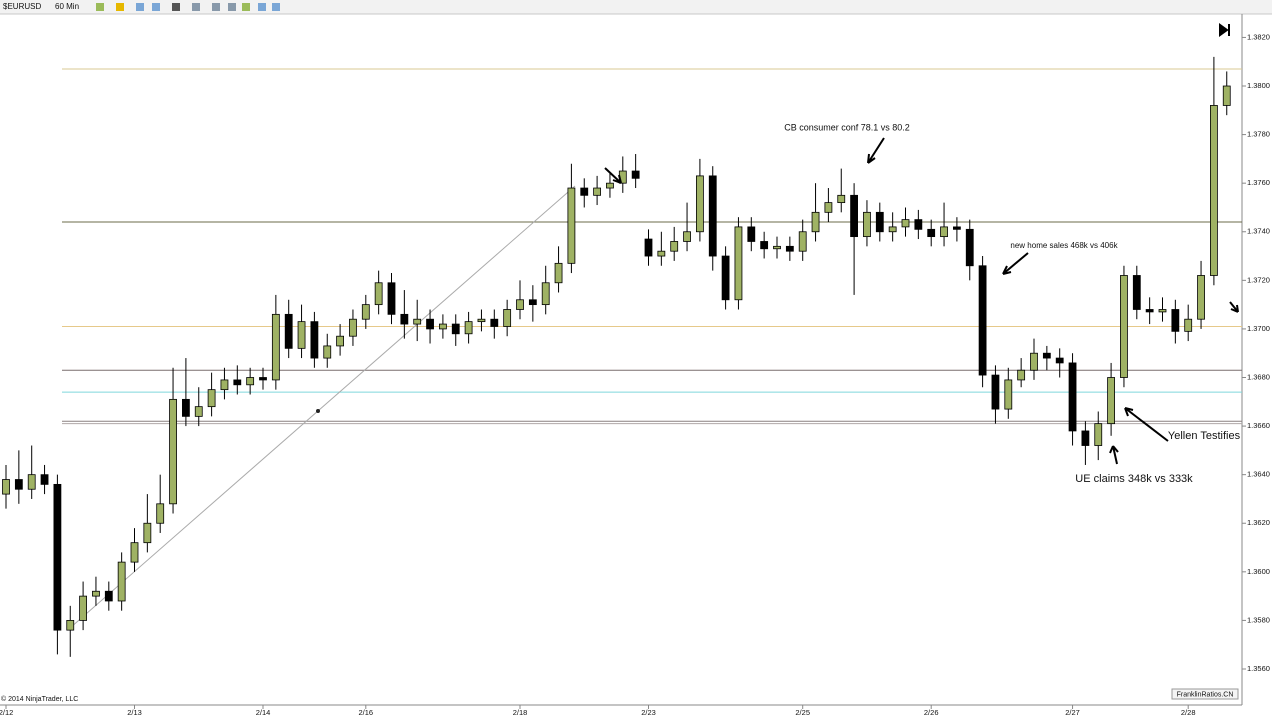 The width and height of the screenshot is (1272, 720). What do you see at coordinates (1258, 571) in the screenshot?
I see `y-tick-label: 1.3600` at bounding box center [1258, 571].